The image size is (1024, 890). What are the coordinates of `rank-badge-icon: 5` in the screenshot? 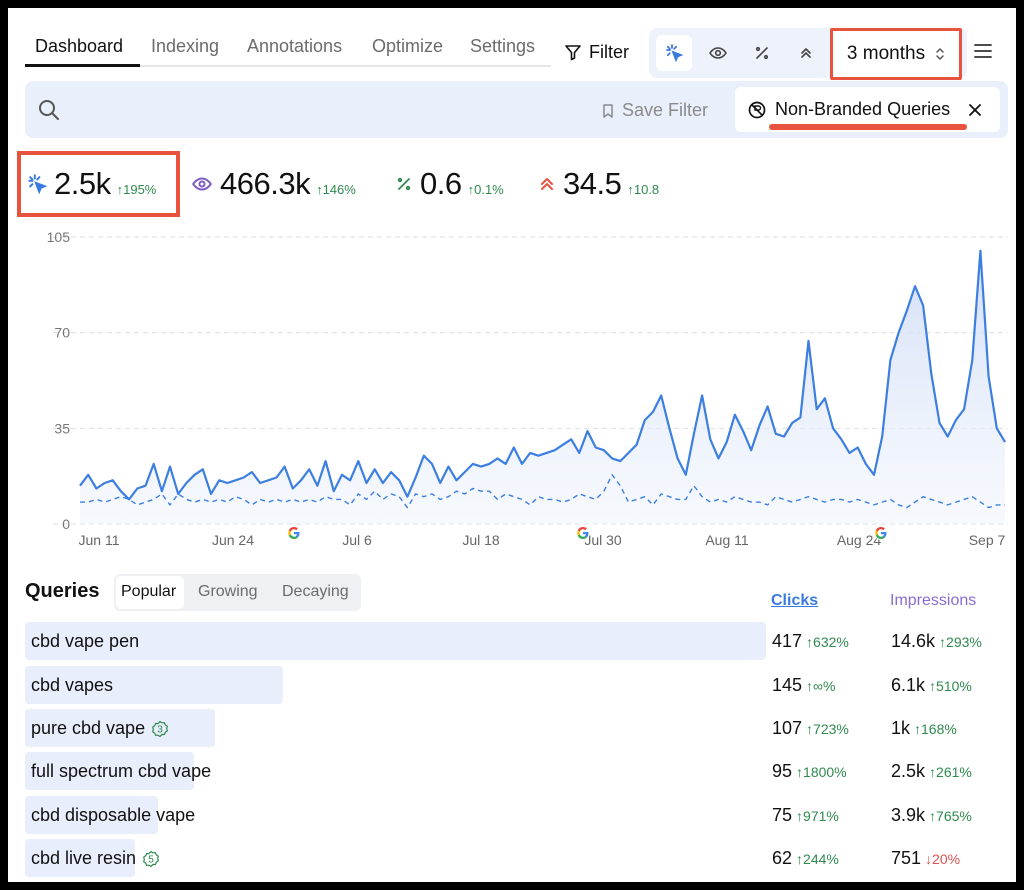 It's located at (151, 859).